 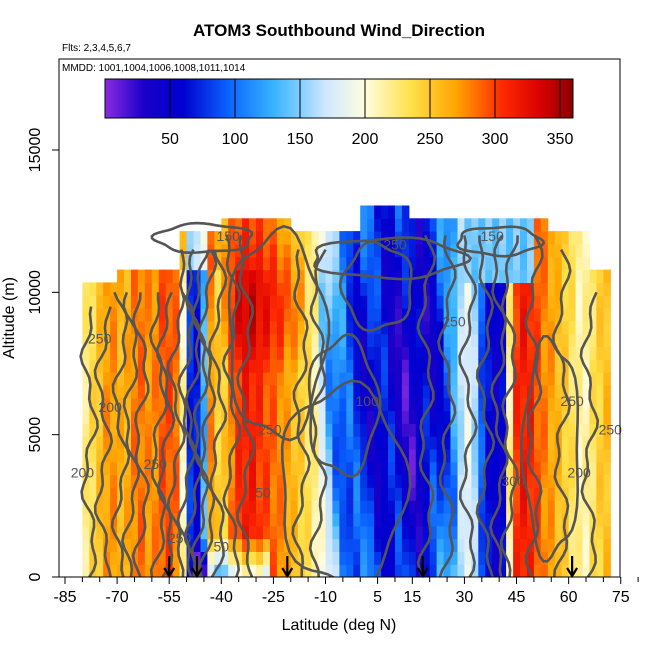 I want to click on contour-label: 200, so click(x=111, y=407).